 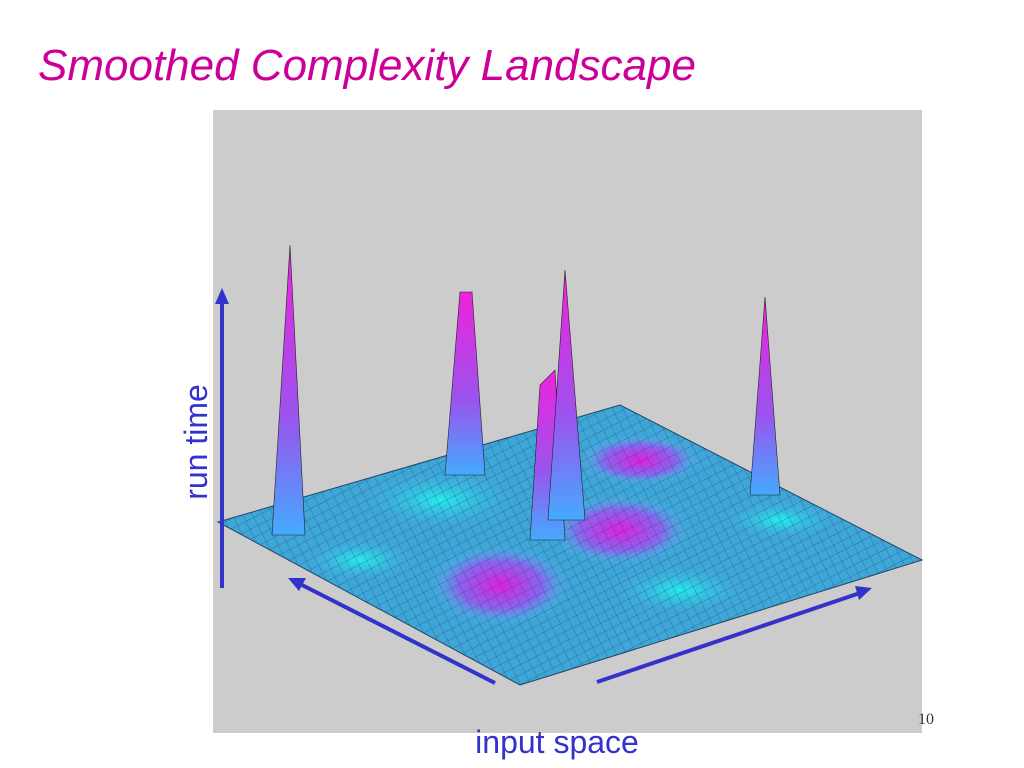 I want to click on vertical-label: run time, so click(x=196, y=442).